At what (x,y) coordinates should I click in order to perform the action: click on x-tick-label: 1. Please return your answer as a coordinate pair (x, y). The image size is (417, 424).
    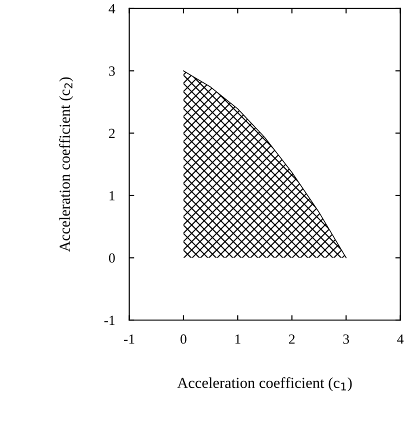
    Looking at the image, I should click on (237, 339).